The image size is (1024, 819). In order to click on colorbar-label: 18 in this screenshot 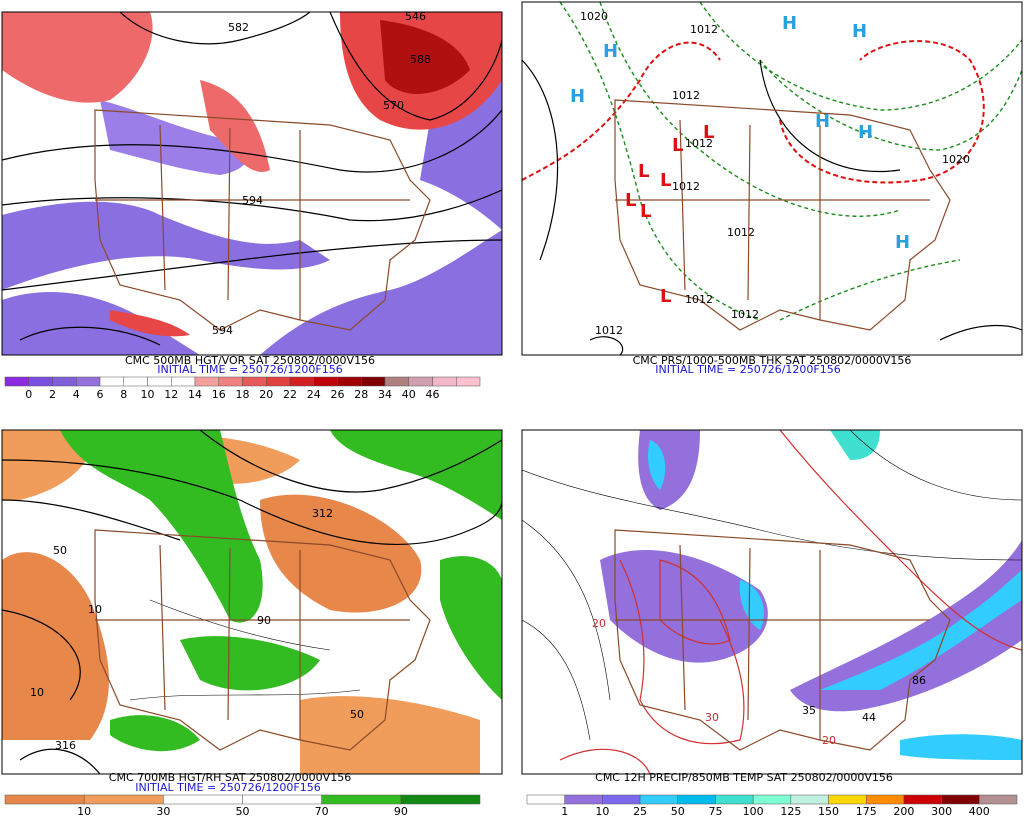, I will do `click(243, 394)`.